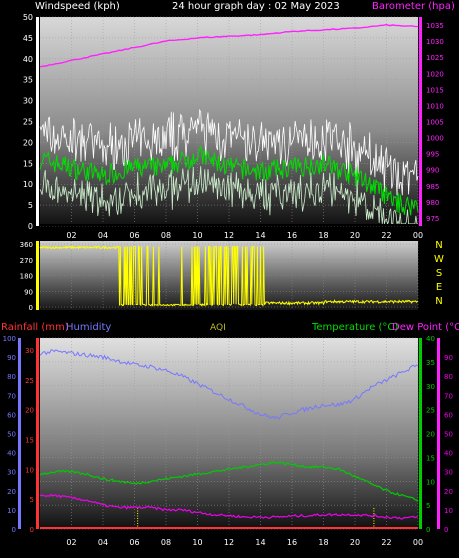  What do you see at coordinates (229, 276) in the screenshot?
I see `wind-direction-line` at bounding box center [229, 276].